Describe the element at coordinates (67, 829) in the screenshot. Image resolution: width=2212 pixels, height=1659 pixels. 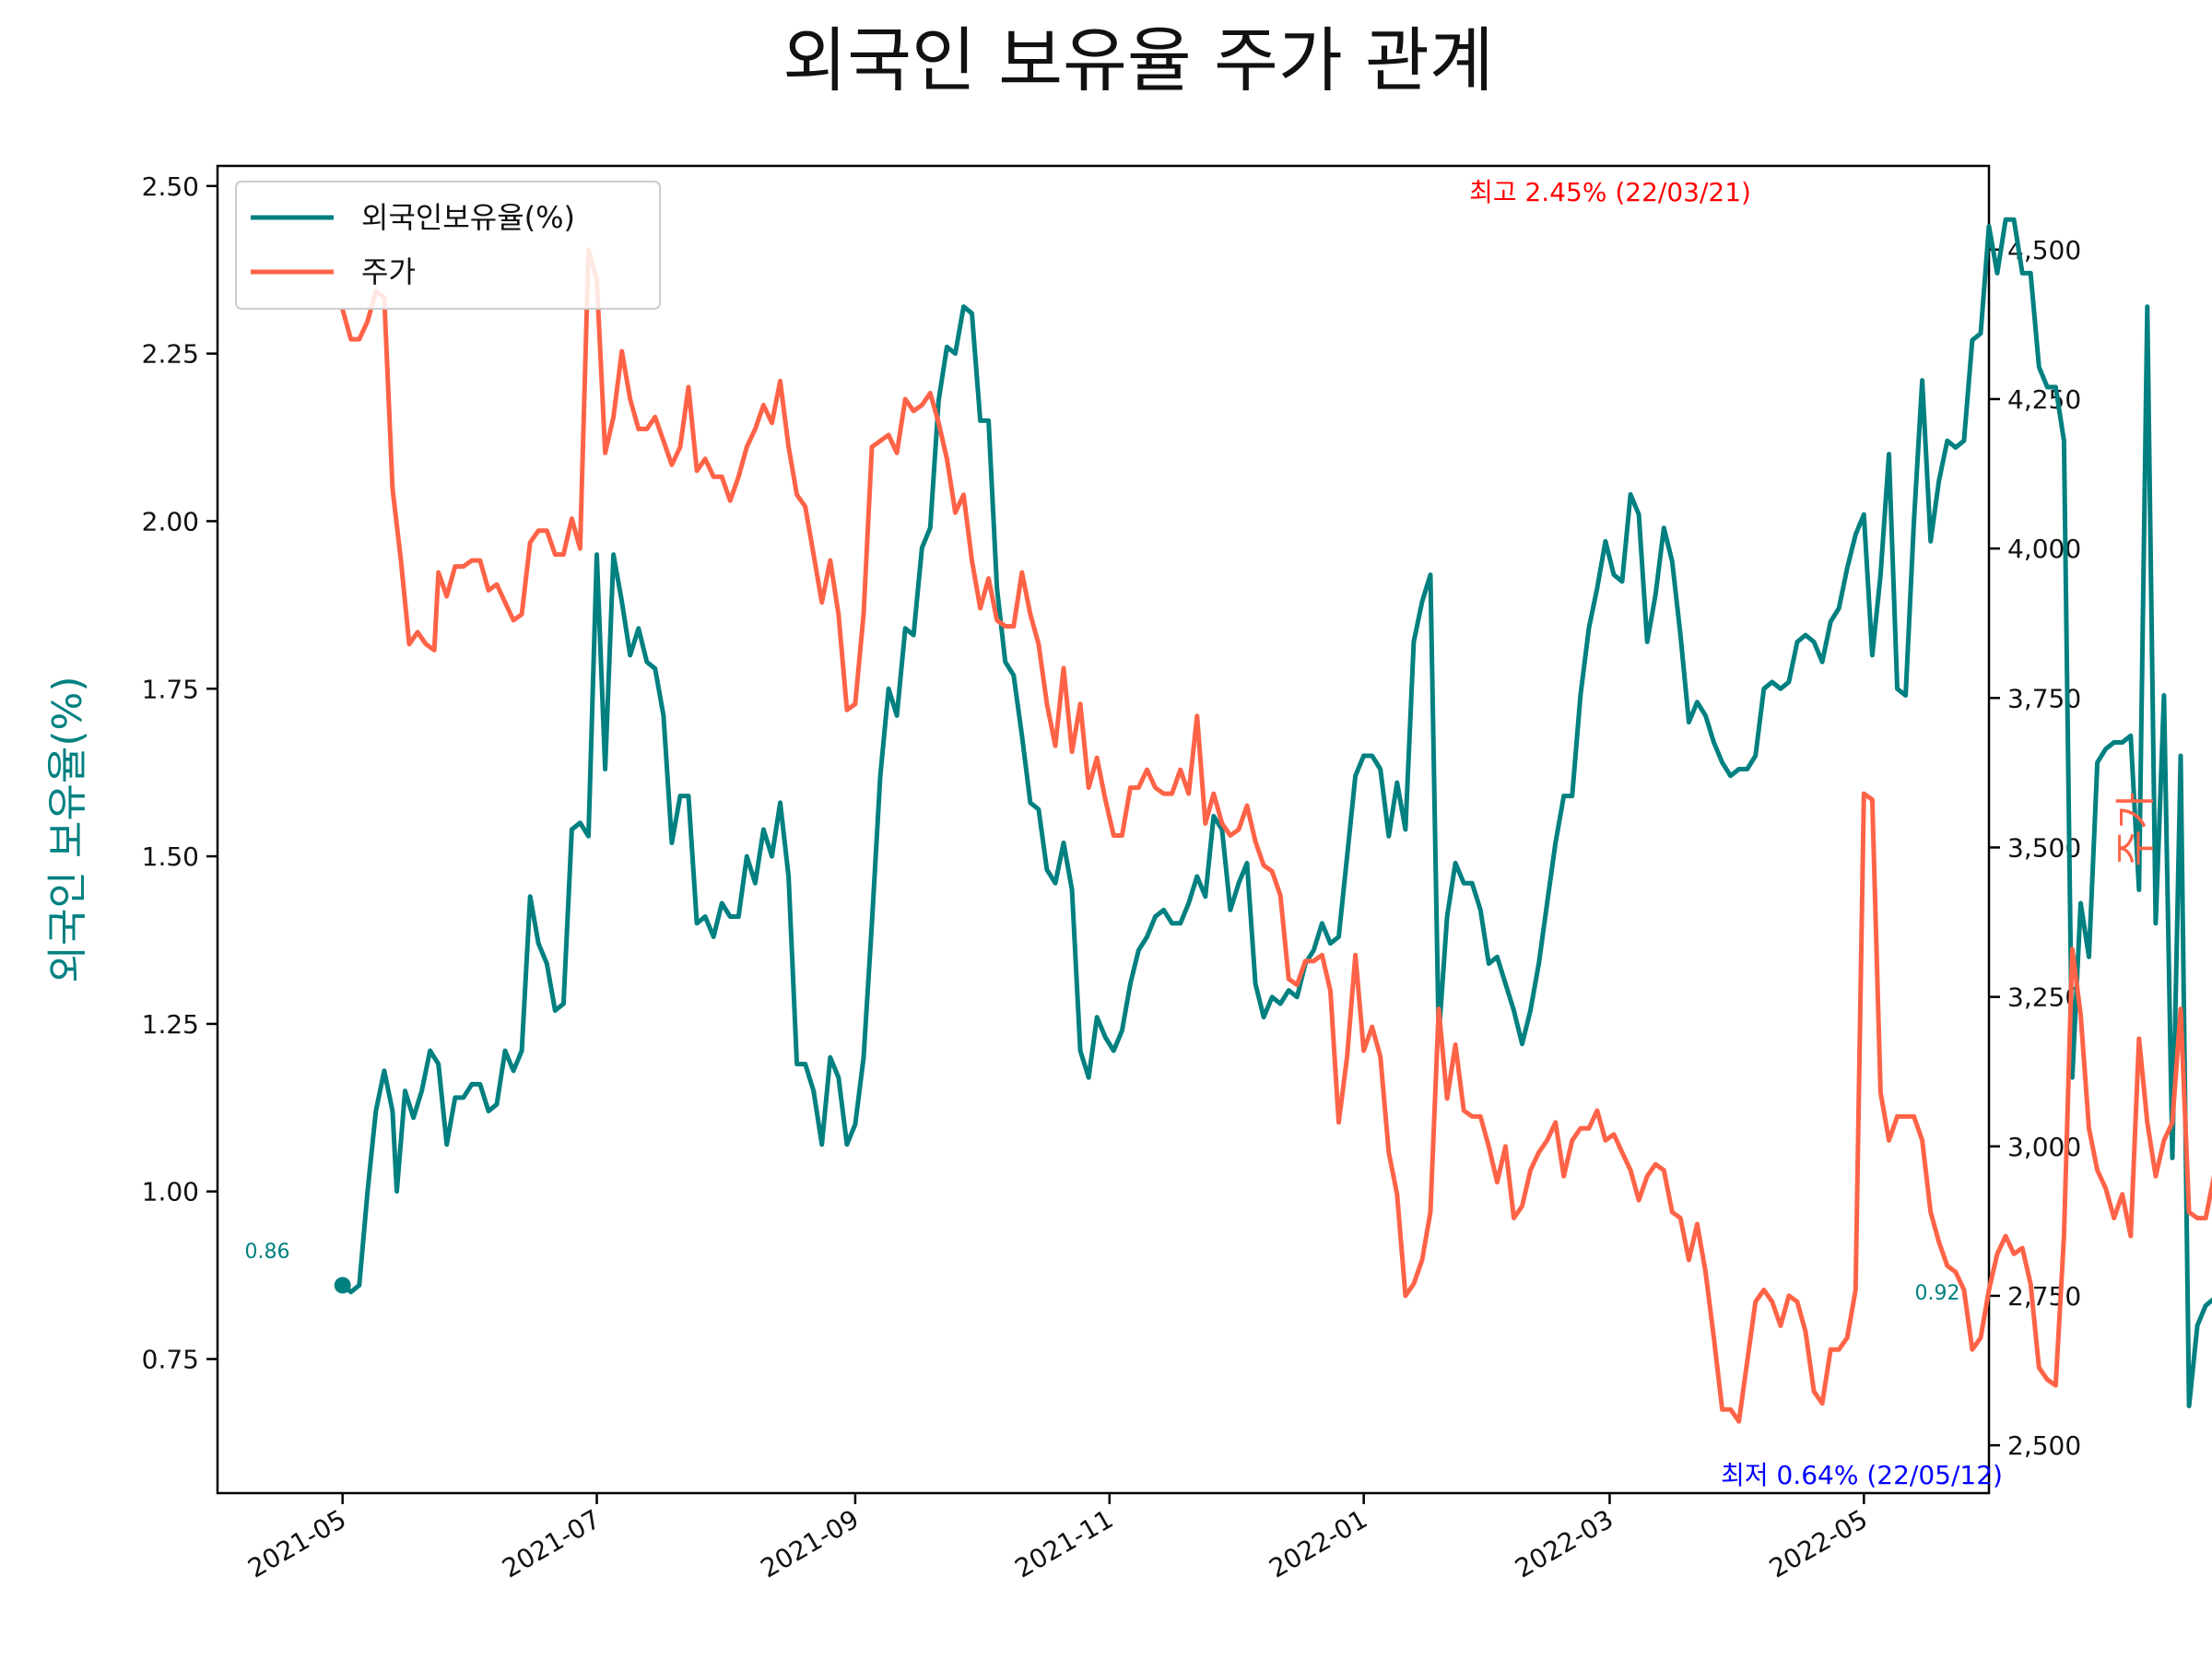
I see `y-left-label: 외국인 보유율(%)` at that location.